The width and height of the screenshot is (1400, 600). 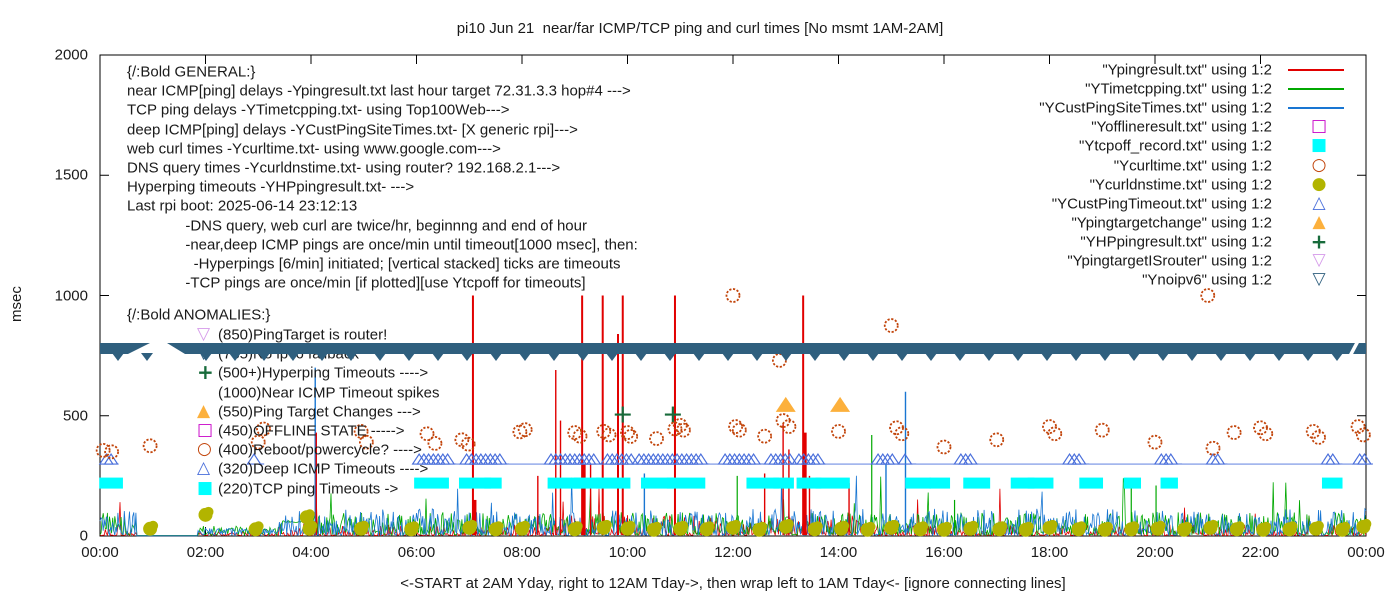 What do you see at coordinates (205, 552) in the screenshot?
I see `x-tick-label: 02:00` at bounding box center [205, 552].